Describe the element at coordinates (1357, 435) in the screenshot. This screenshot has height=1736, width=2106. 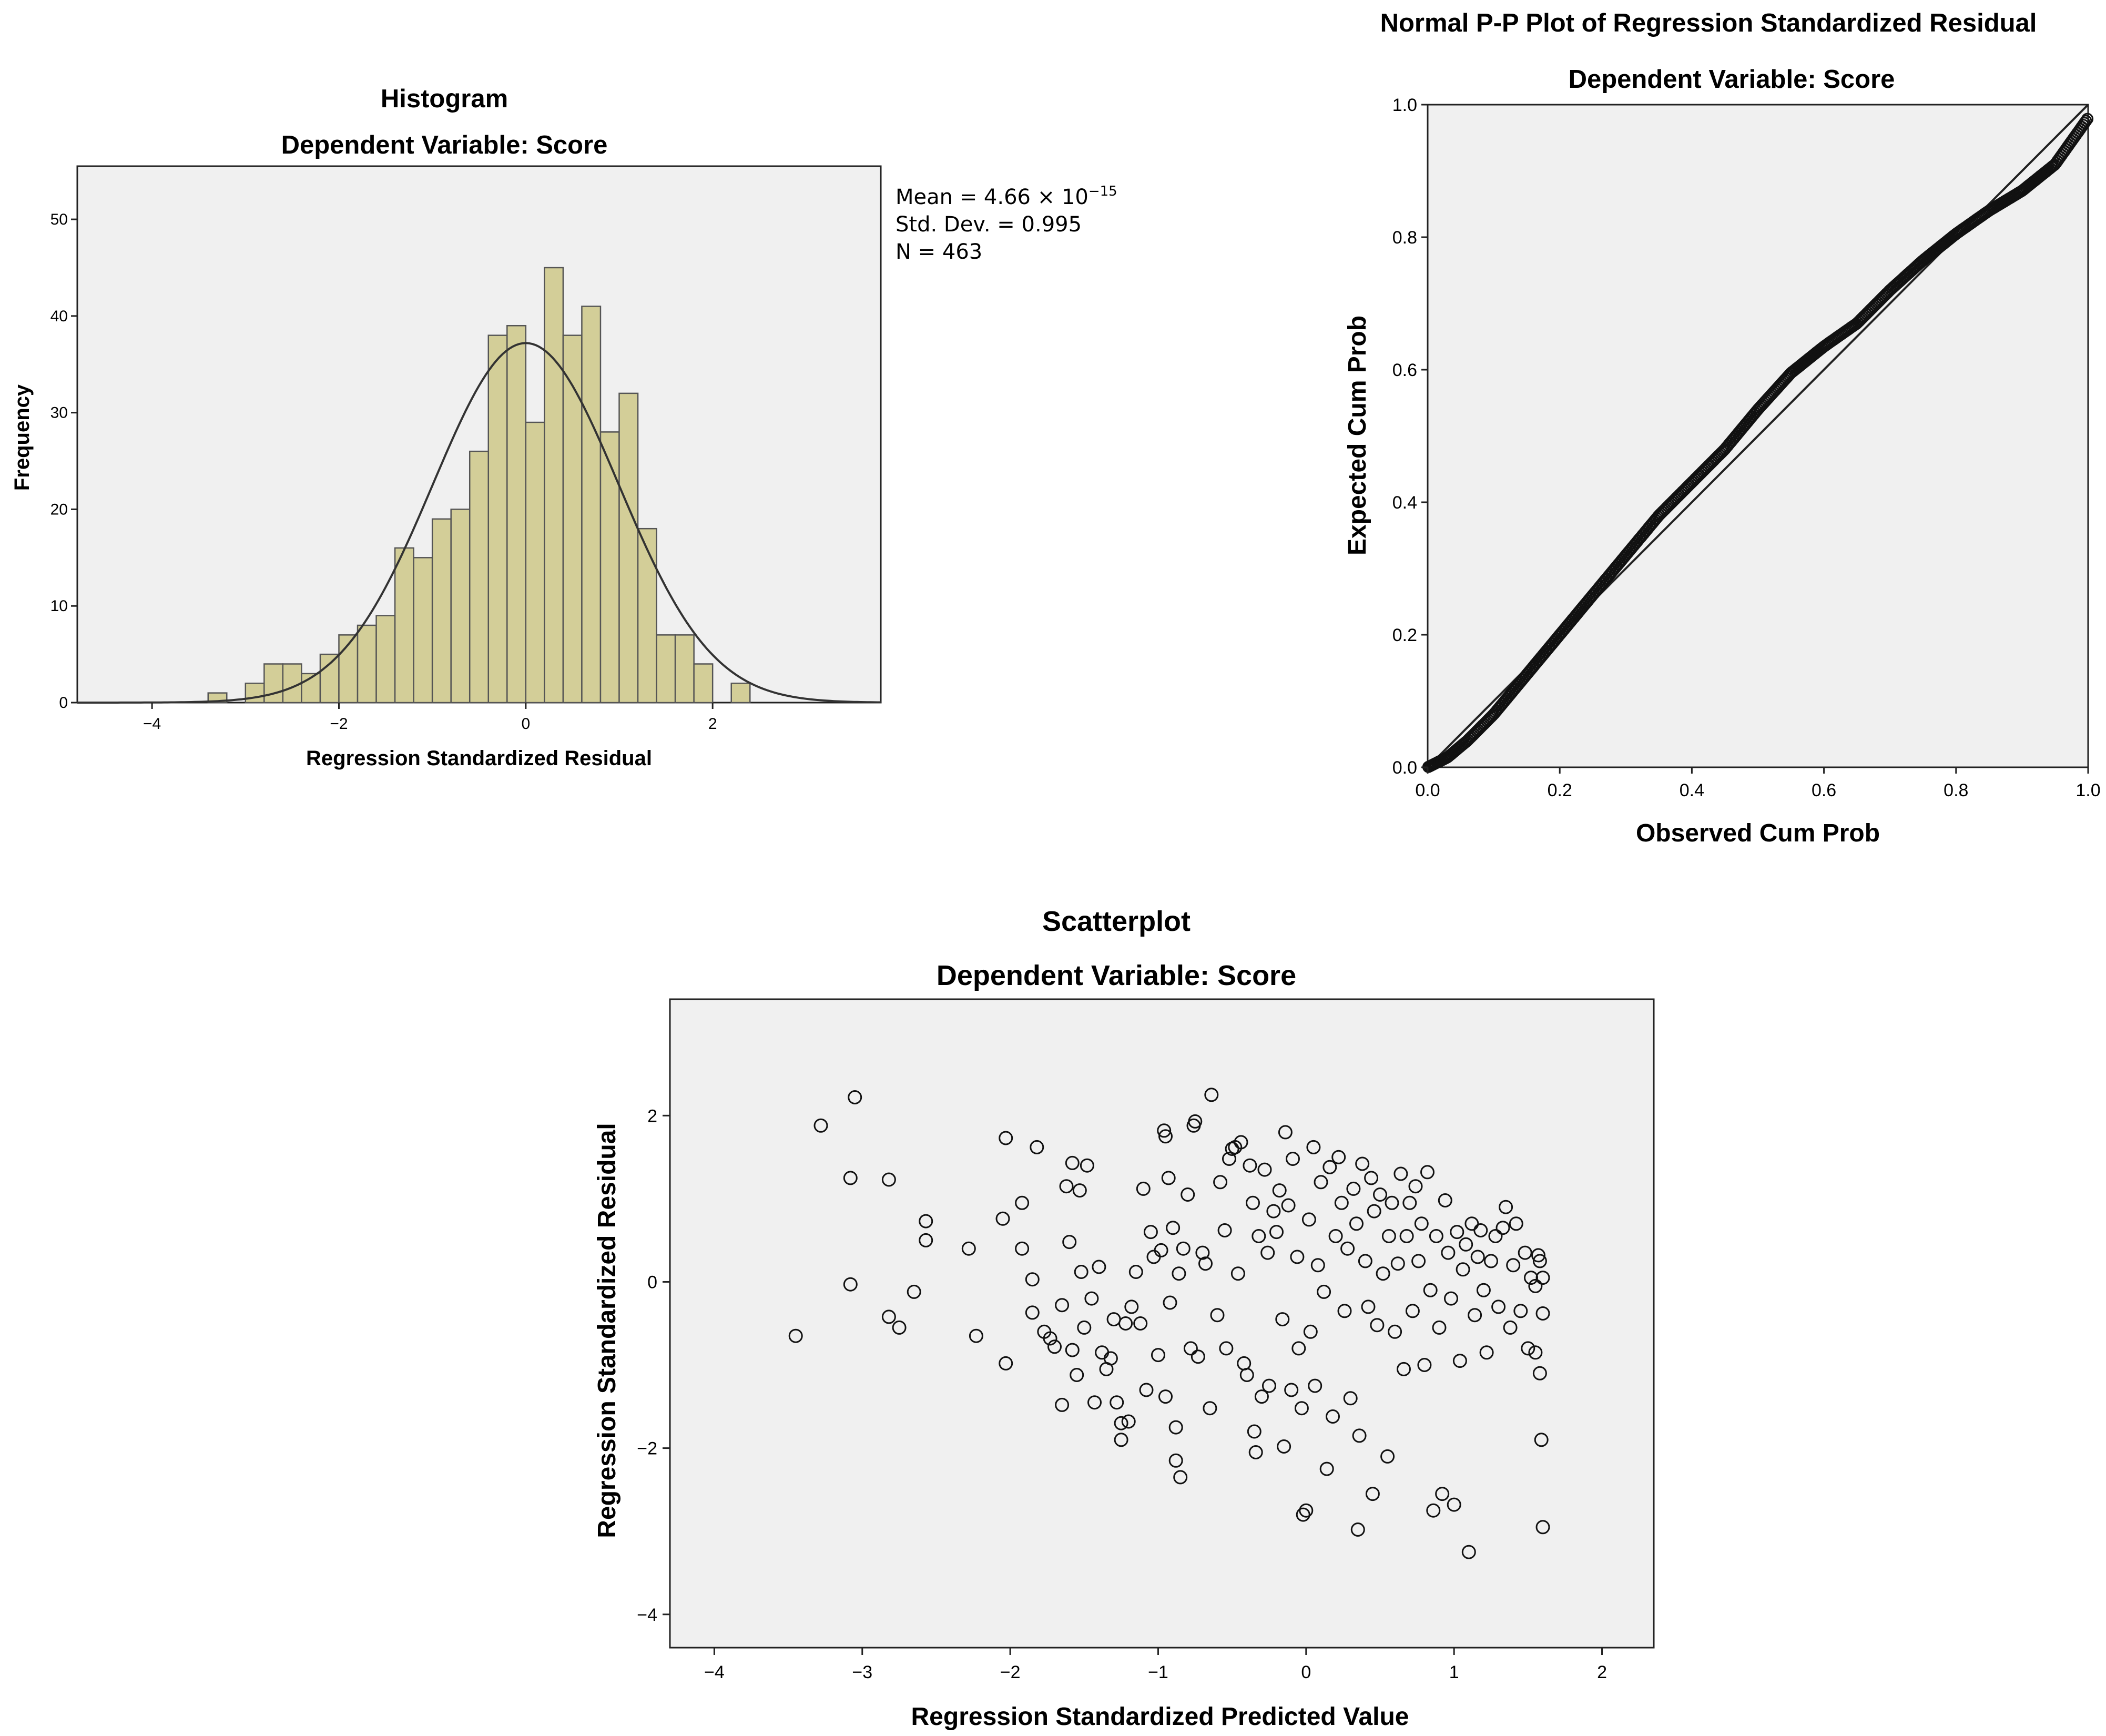
I see `pp-y-axis-label: Expected Cum Prob` at that location.